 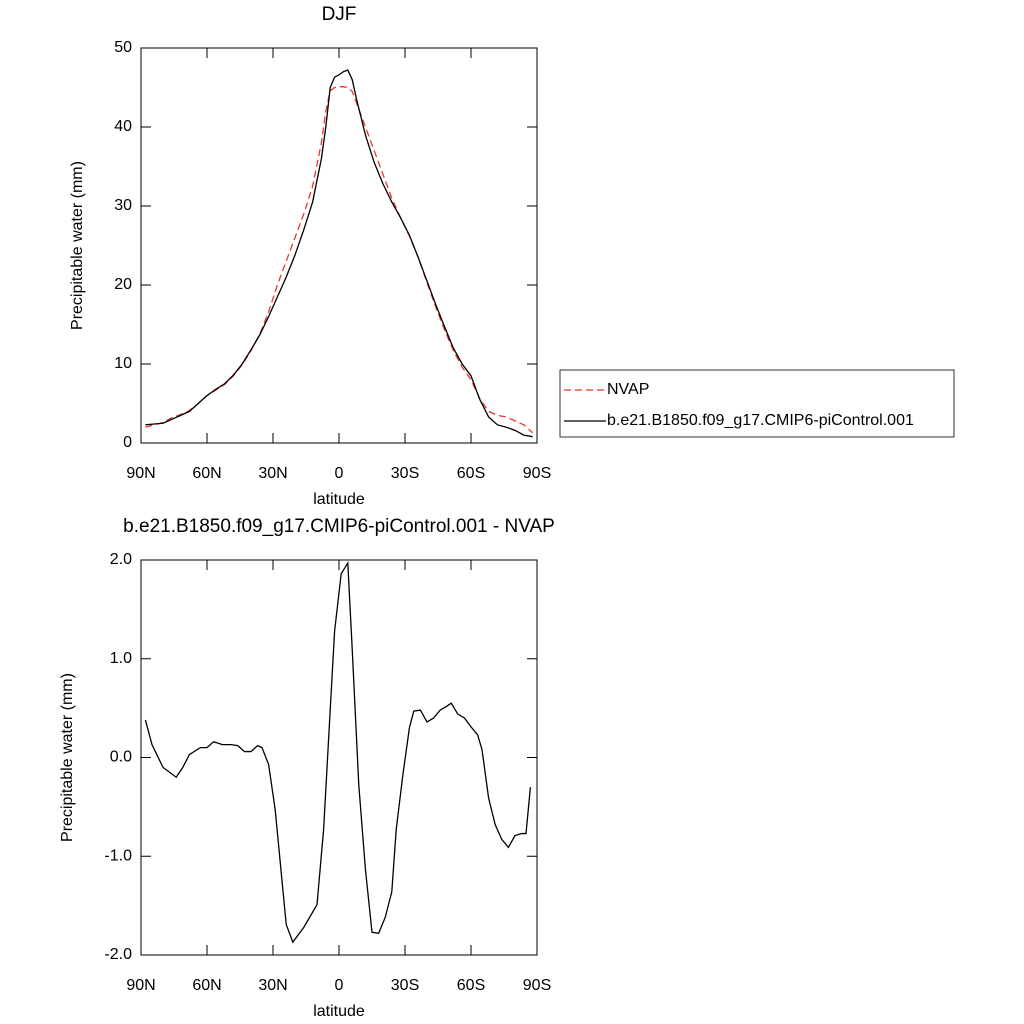 What do you see at coordinates (121, 757) in the screenshot?
I see `y-tick-label: 0.0` at bounding box center [121, 757].